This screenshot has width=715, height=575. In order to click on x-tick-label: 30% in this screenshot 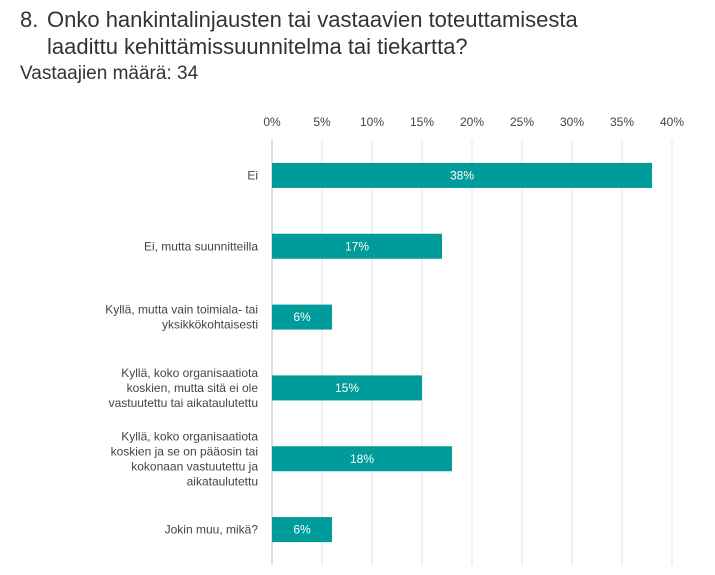, I will do `click(572, 122)`.